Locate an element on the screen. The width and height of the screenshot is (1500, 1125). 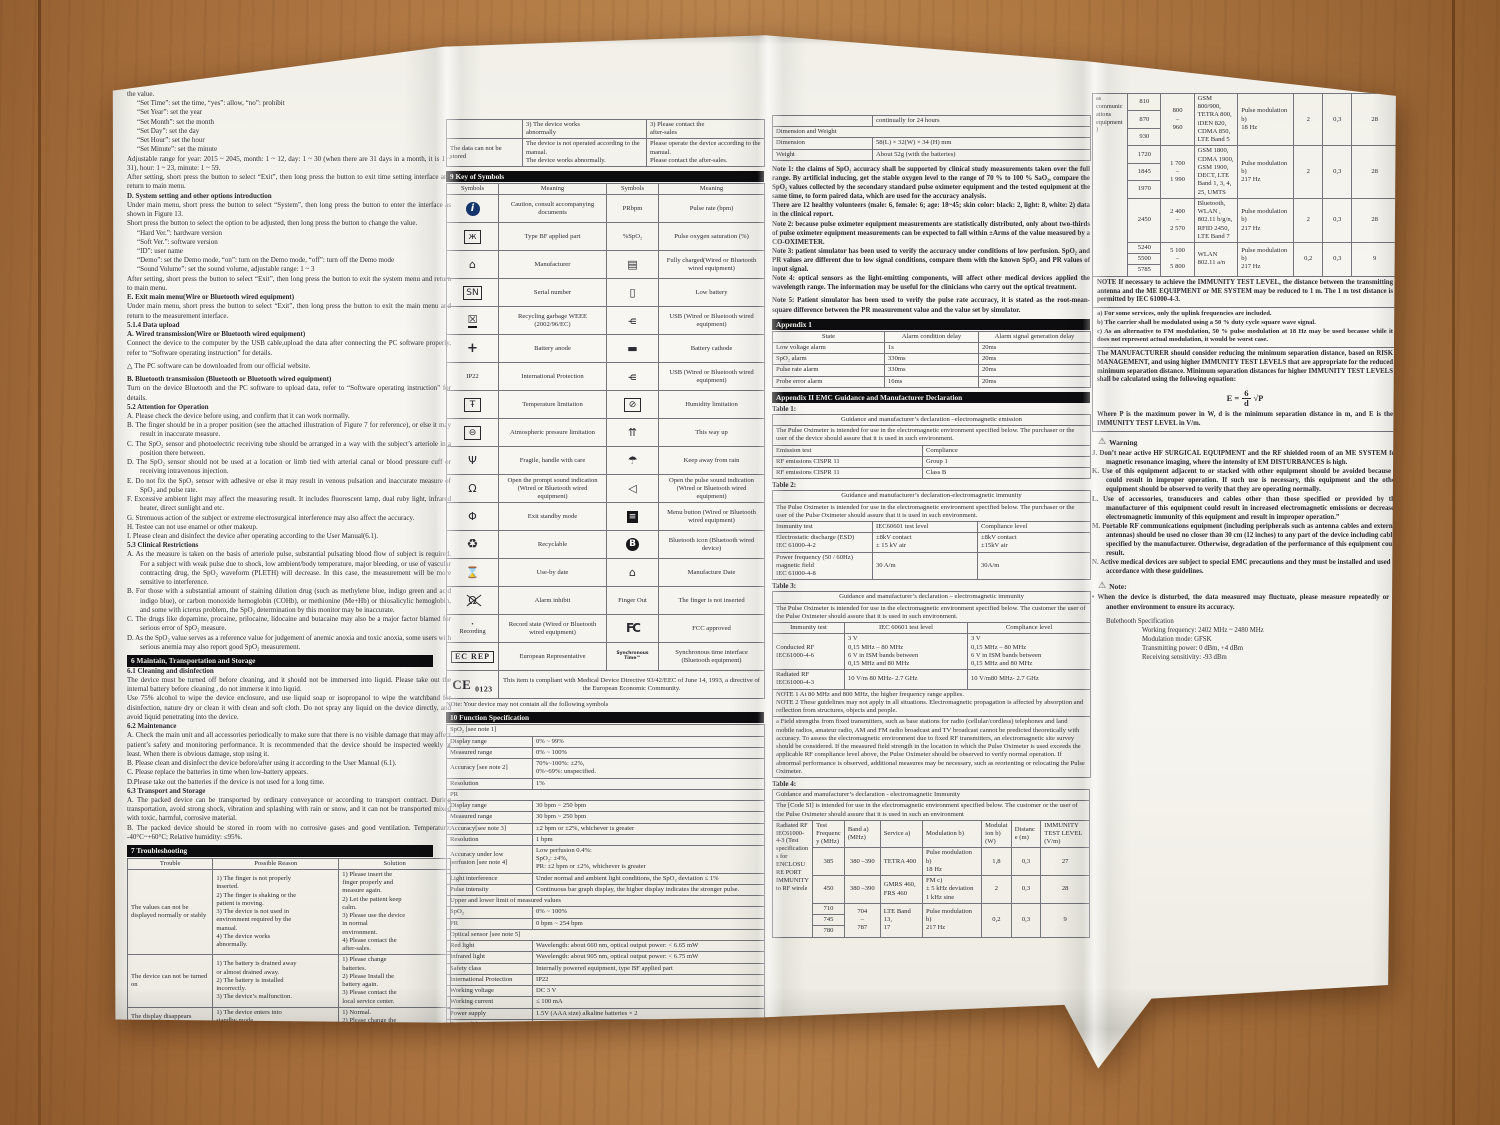
consult-documents-icon: i is located at coordinates (472, 208).